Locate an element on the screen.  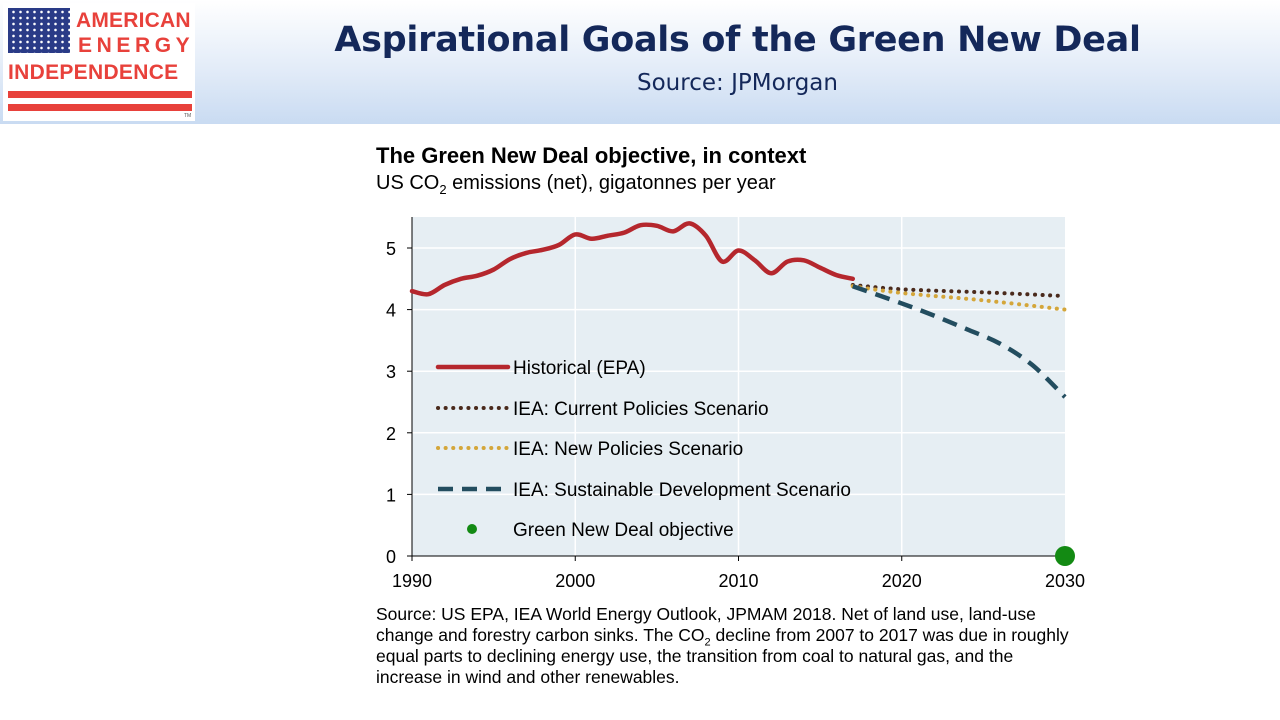
footnote-subscript: 2 is located at coordinates (707, 642).